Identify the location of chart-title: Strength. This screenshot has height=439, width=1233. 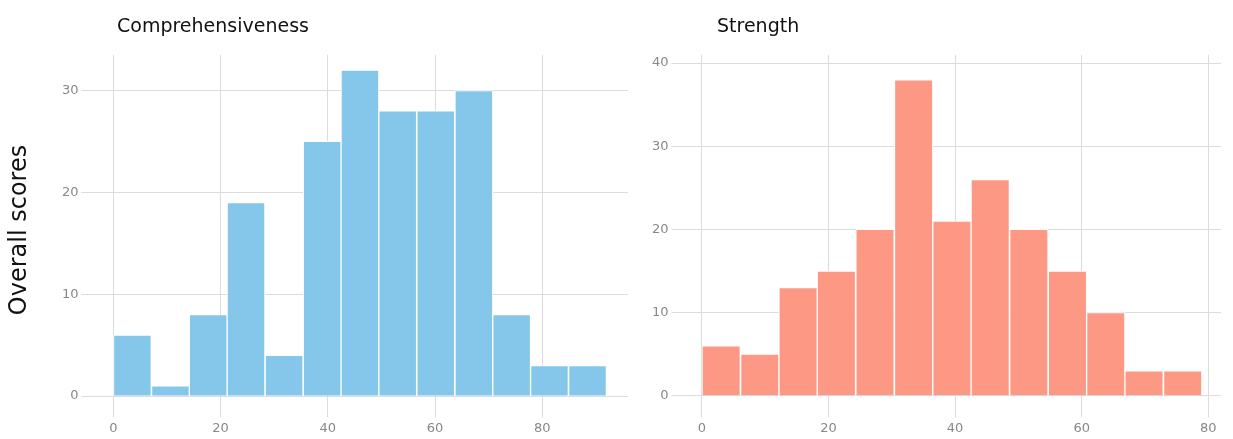
(758, 25).